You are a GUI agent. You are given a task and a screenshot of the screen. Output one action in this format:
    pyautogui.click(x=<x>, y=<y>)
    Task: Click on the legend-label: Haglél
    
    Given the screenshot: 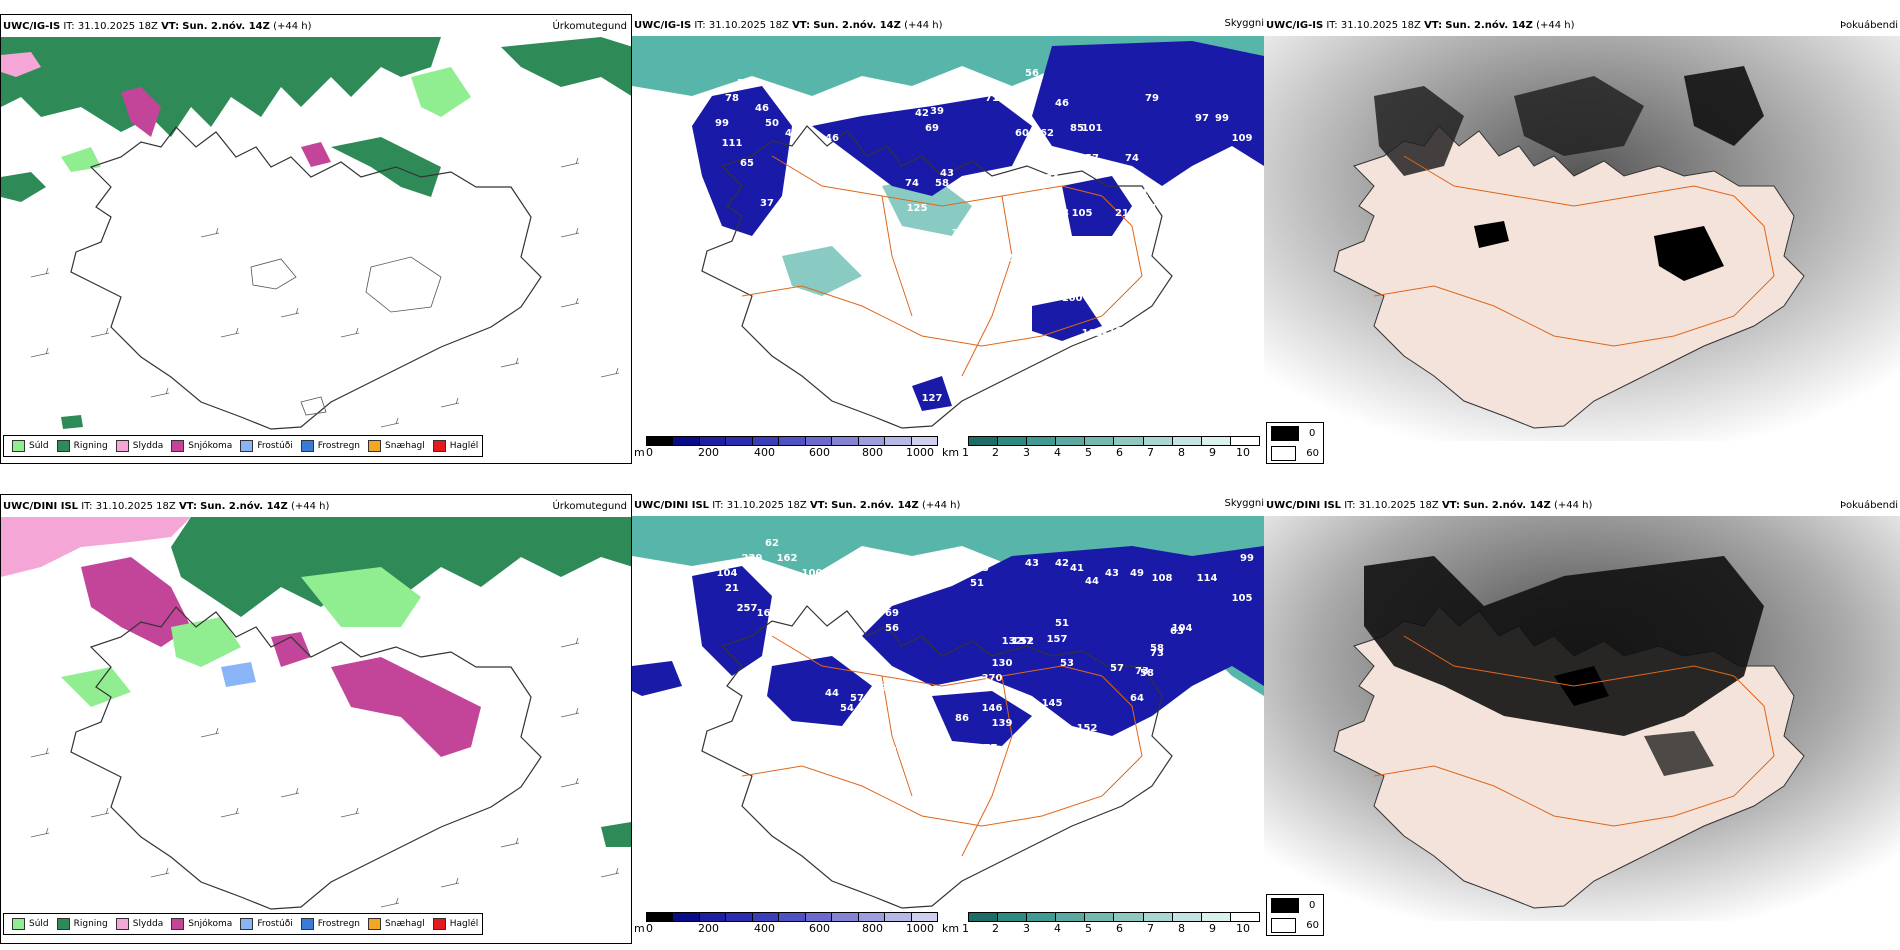 What is the action you would take?
    pyautogui.click(x=464, y=446)
    